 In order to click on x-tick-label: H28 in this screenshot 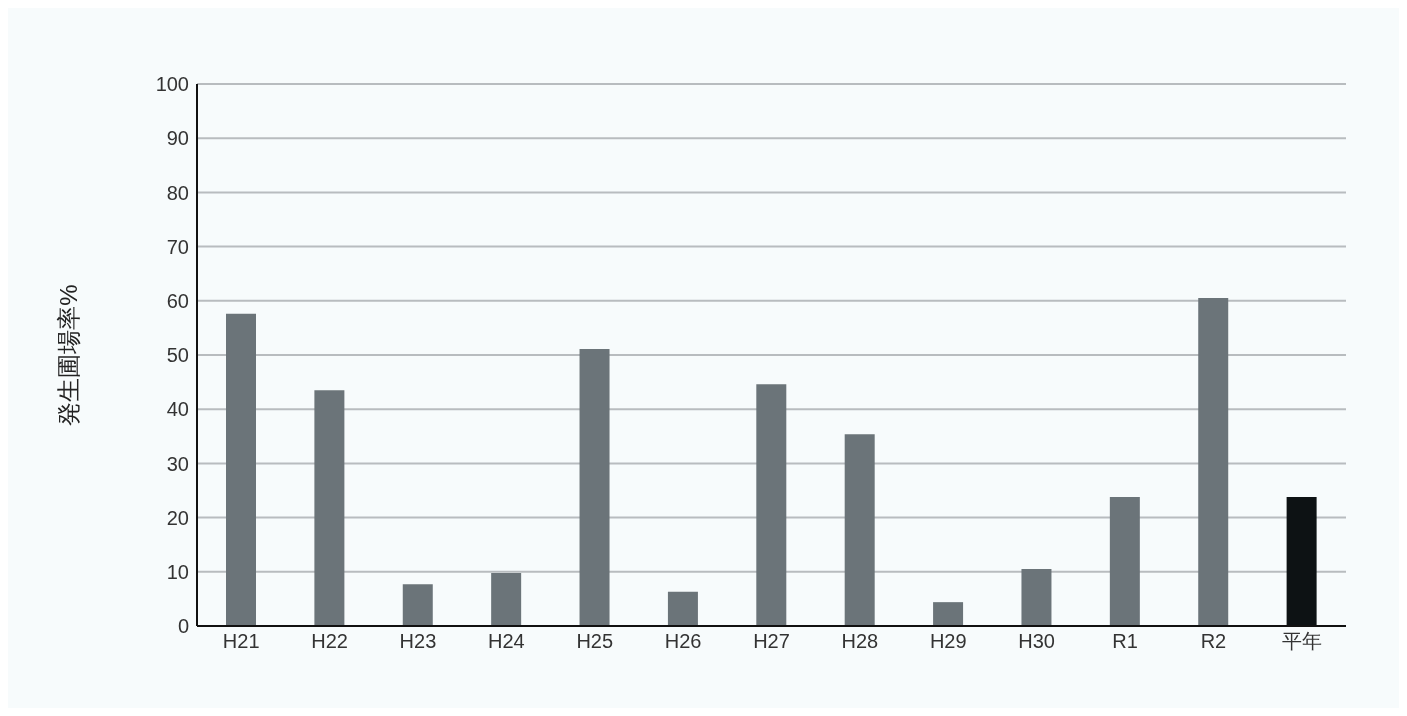, I will do `click(860, 641)`.